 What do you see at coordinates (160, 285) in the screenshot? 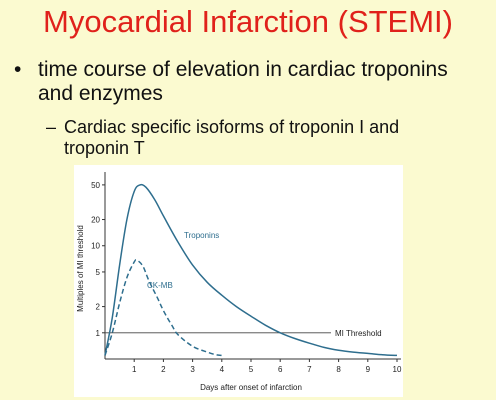
I see `ck-mb-label: CK-MB` at bounding box center [160, 285].